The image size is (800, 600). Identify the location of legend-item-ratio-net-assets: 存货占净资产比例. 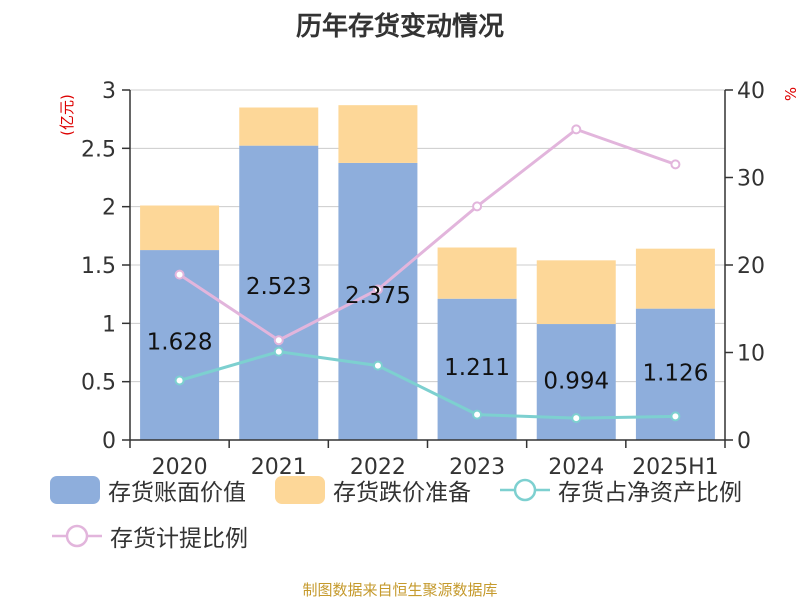
(620, 490).